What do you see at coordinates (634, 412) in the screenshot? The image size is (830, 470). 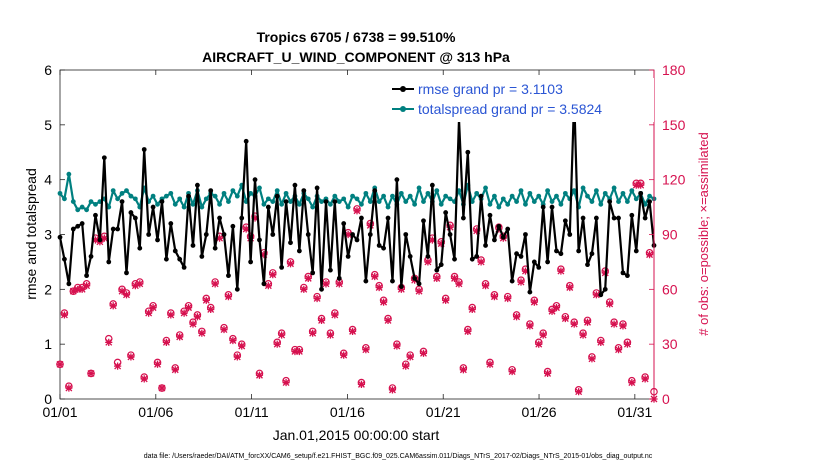 I see `x-tick-label: 01/31` at bounding box center [634, 412].